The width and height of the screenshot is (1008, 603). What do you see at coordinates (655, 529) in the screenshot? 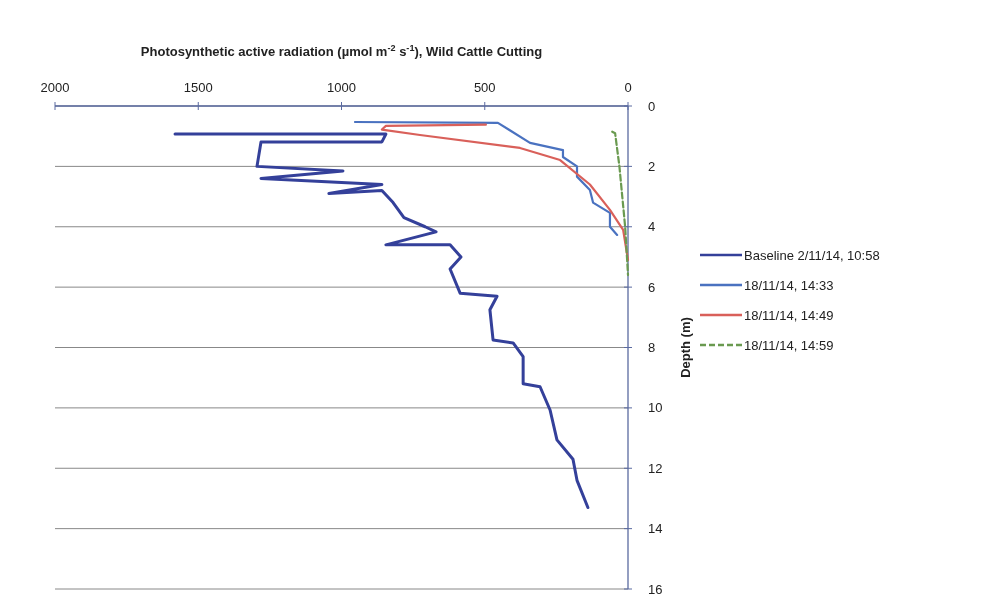
I see `y-tick-label: 14` at bounding box center [655, 529].